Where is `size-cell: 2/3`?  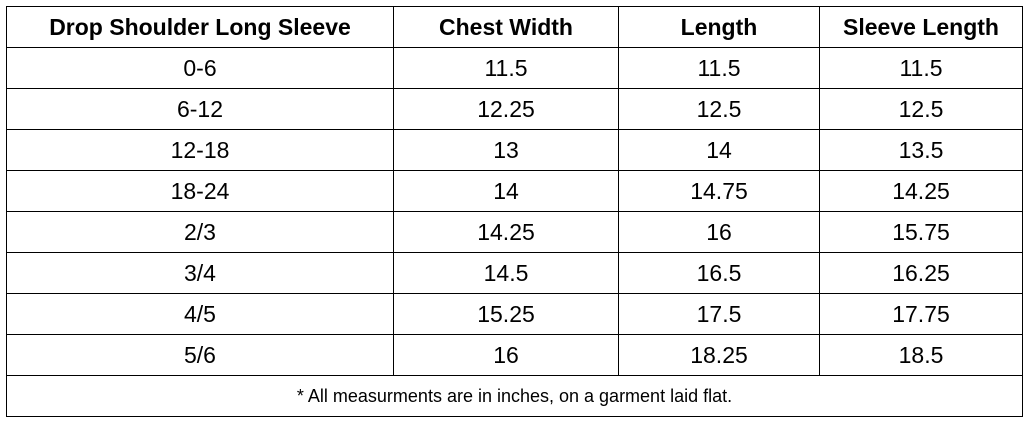 size-cell: 2/3 is located at coordinates (200, 232).